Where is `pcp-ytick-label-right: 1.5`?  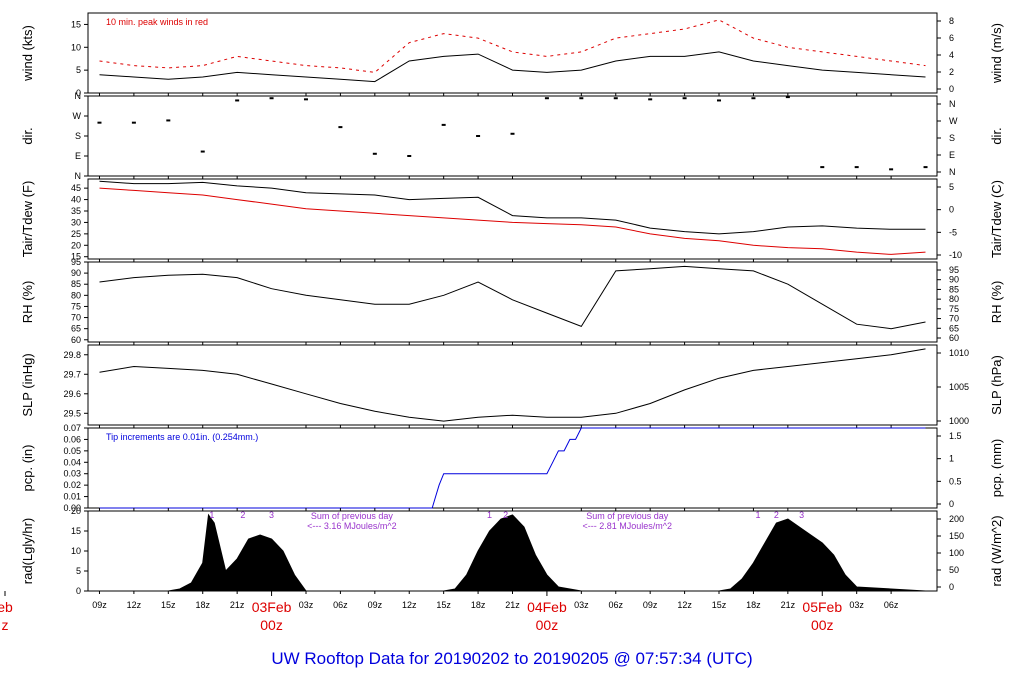
pcp-ytick-label-right: 1.5 is located at coordinates (955, 436).